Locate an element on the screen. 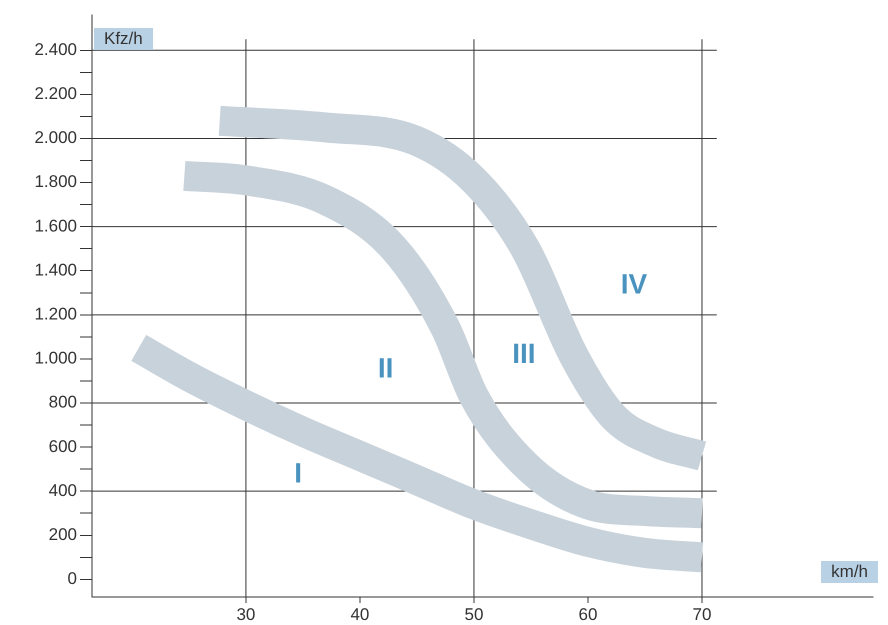  x-axis-title: km/h is located at coordinates (849, 572).